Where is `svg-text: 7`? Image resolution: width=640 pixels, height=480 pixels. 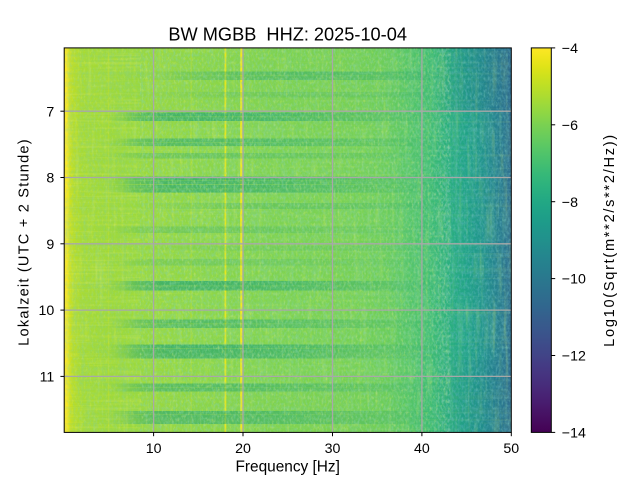
svg-text: 7 is located at coordinates (50, 112).